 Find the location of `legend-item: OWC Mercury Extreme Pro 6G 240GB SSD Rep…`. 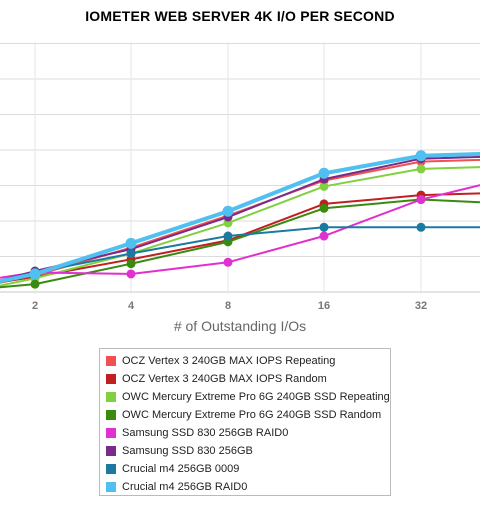

legend-item: OWC Mercury Extreme Pro 6G 240GB SSD Rep… is located at coordinates (248, 397).